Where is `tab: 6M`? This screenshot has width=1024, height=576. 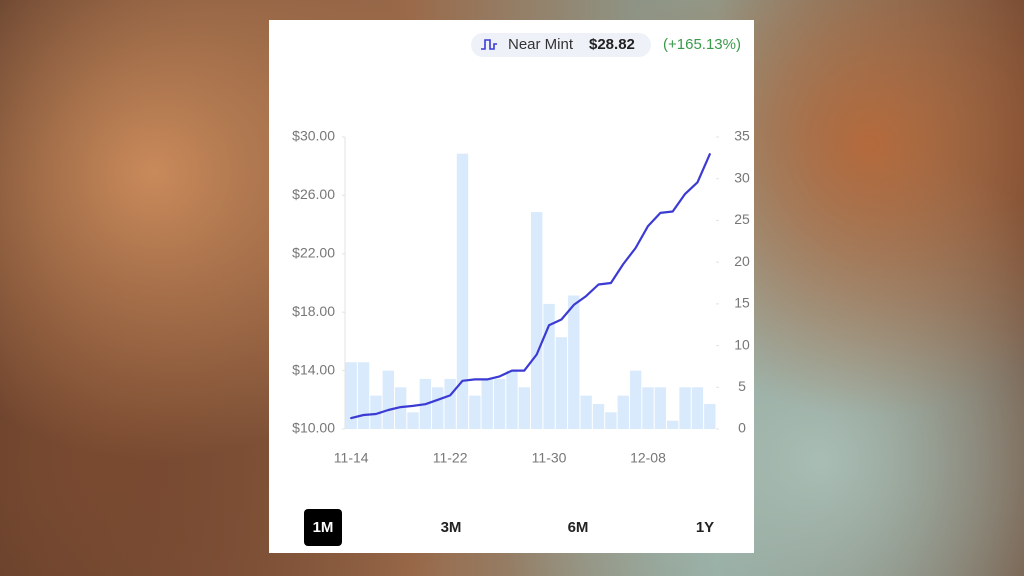 tab: 6M is located at coordinates (578, 527).